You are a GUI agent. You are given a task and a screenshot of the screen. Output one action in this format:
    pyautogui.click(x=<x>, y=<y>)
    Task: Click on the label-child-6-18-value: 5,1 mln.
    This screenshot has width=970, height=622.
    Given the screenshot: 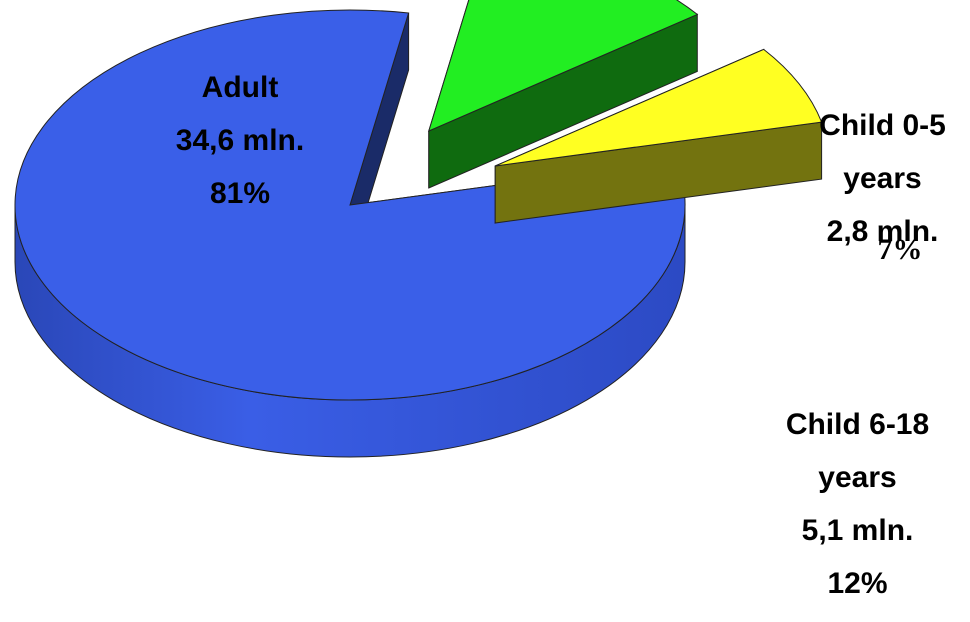 What is the action you would take?
    pyautogui.click(x=857, y=530)
    